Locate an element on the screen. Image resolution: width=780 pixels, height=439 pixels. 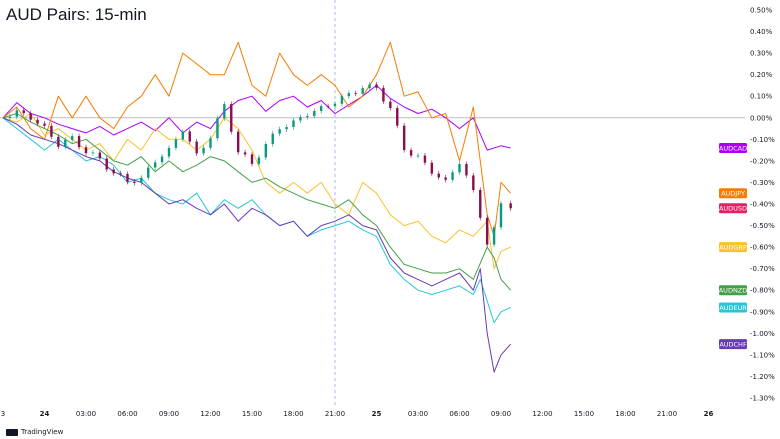
series-badge-label: AUDJPY is located at coordinates (733, 194).